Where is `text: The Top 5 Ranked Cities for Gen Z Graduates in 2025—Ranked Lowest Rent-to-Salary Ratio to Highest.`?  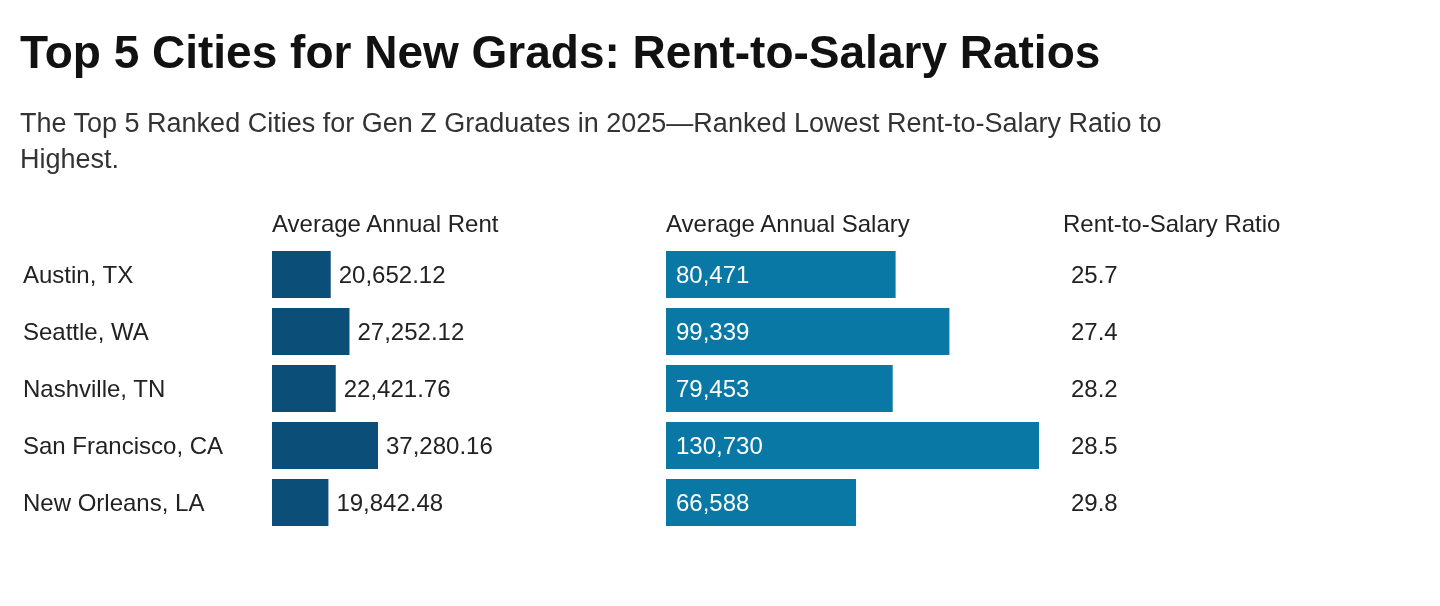 text: The Top 5 Ranked Cities for Gen Z Graduates in 2025—Ranked Lowest Rent-to-Salary Ratio to Highest. is located at coordinates (591, 141).